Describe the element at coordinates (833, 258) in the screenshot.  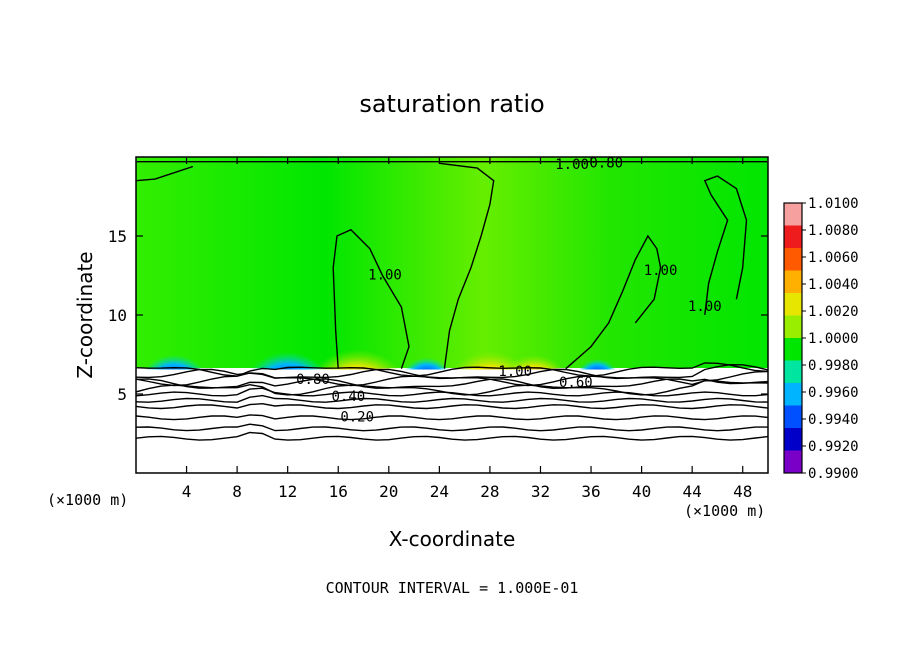
I see `colorbar-label: 1.0060` at that location.